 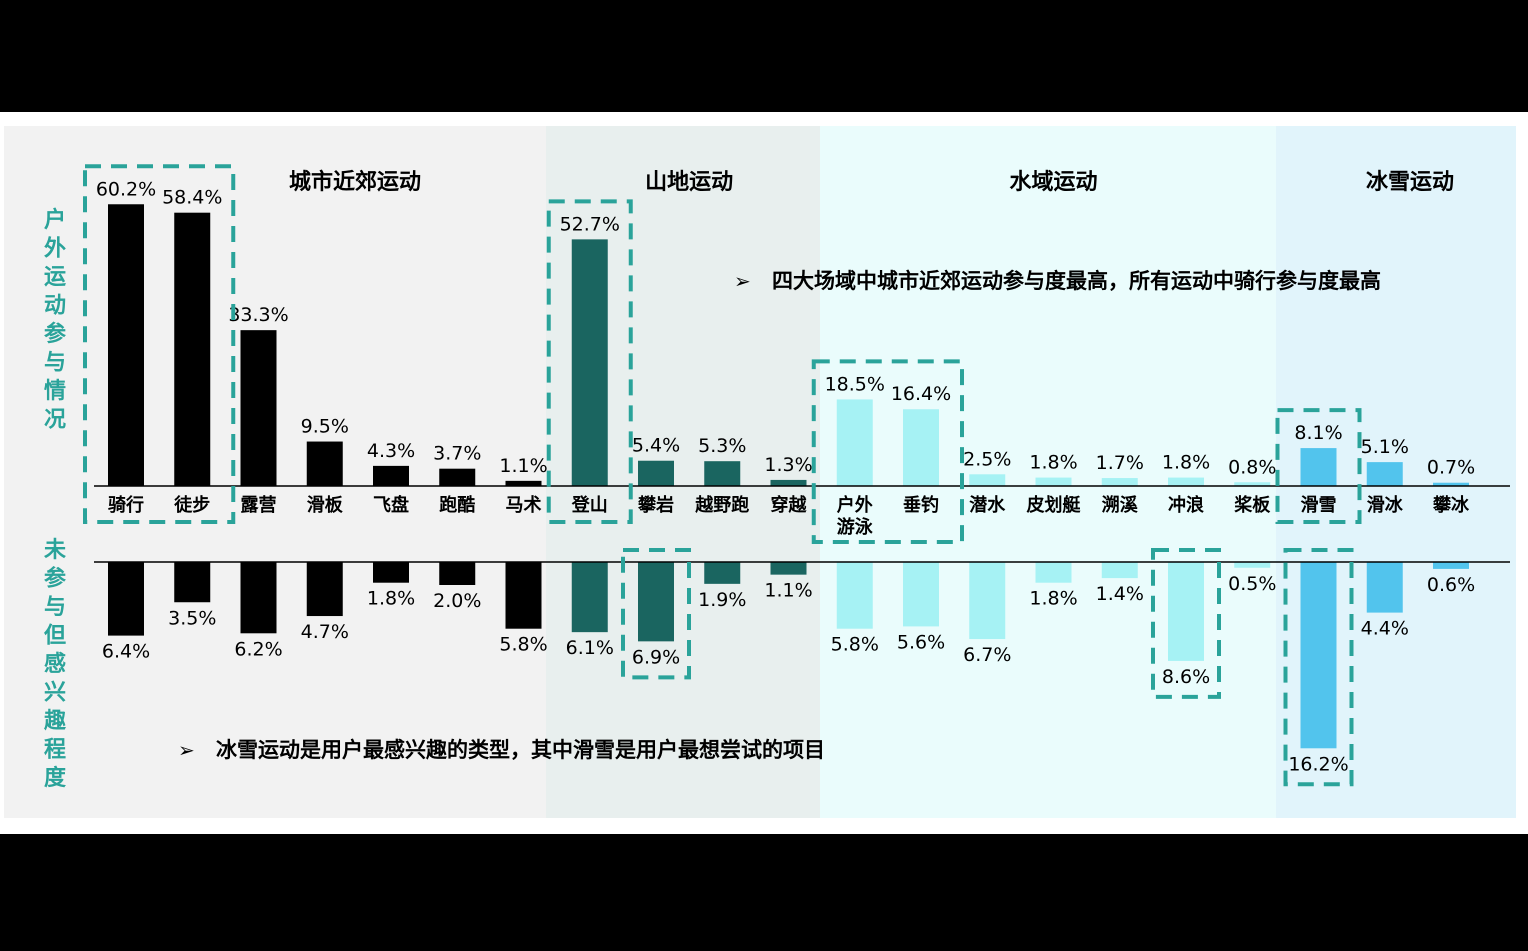 I want to click on value-top-12: 16.4%, so click(x=921, y=394).